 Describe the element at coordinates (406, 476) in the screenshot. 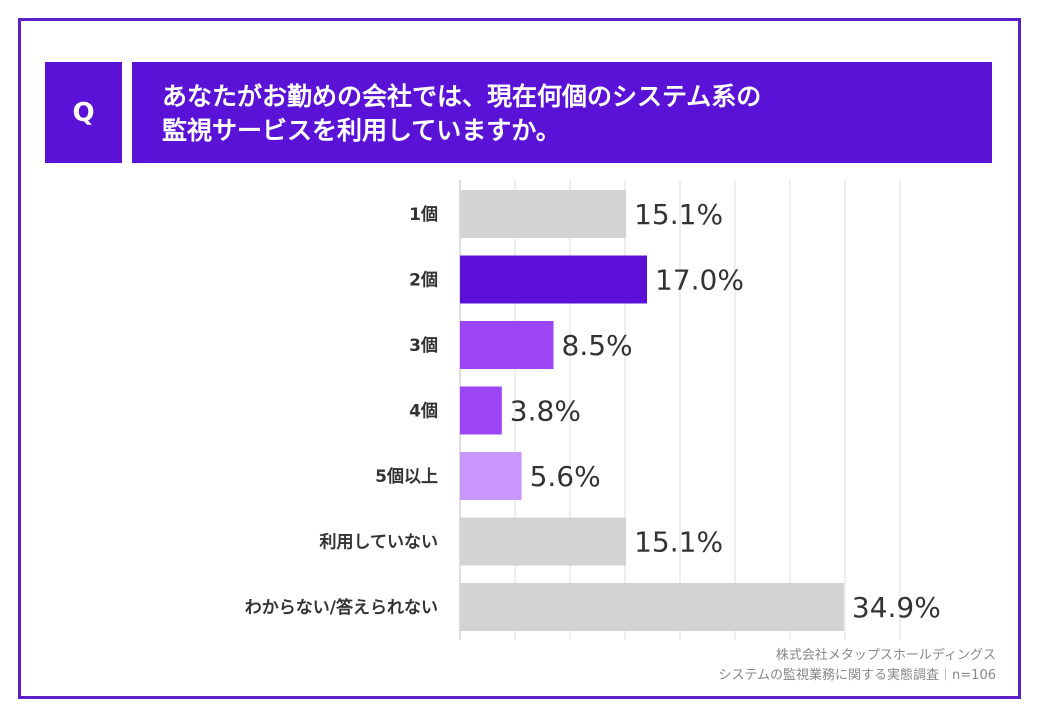

I see `category-label: 5個以上` at that location.